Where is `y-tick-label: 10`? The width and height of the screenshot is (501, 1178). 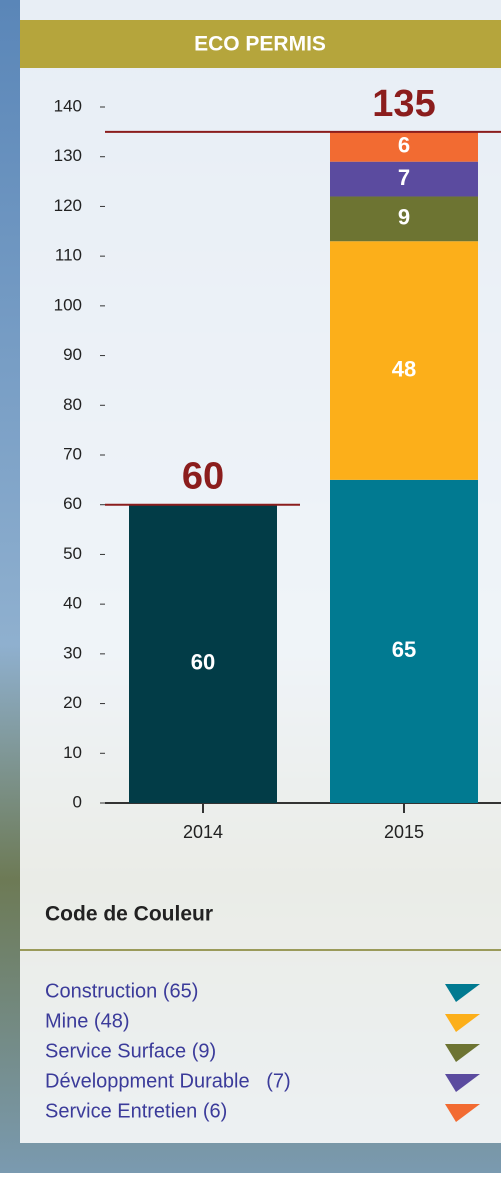 y-tick-label: 10 is located at coordinates (72, 752).